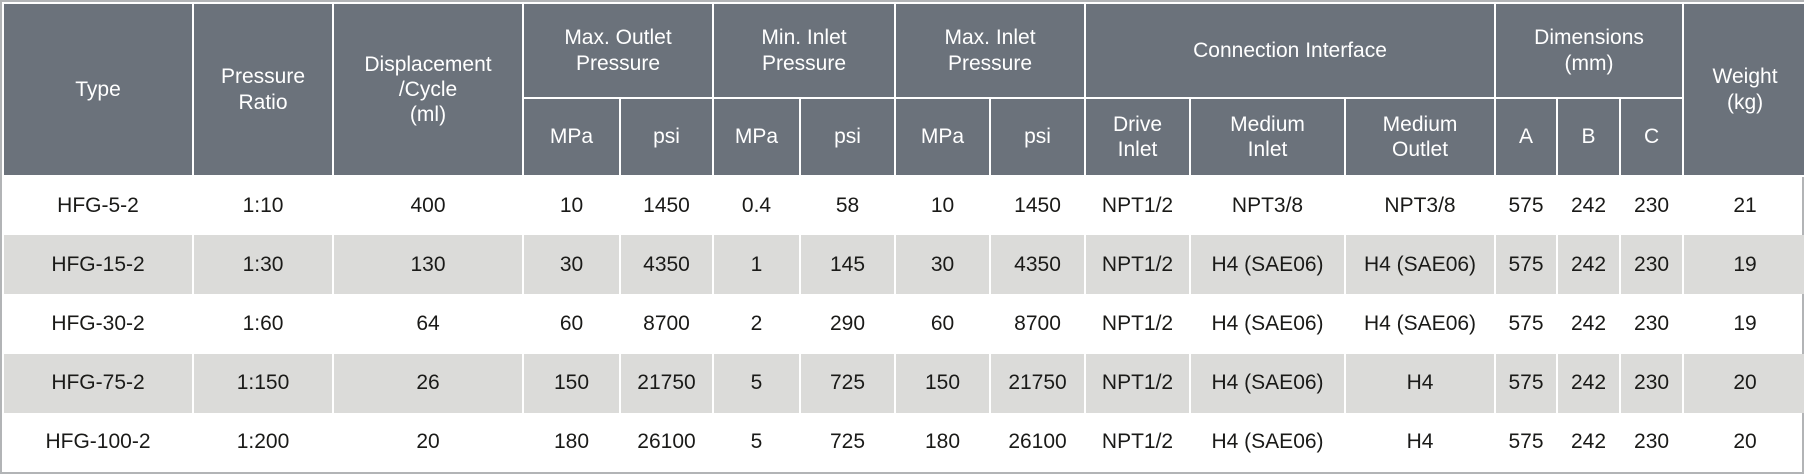 This screenshot has height=474, width=1804. What do you see at coordinates (666, 206) in the screenshot?
I see `cell-max-outlet-psi: 1450` at bounding box center [666, 206].